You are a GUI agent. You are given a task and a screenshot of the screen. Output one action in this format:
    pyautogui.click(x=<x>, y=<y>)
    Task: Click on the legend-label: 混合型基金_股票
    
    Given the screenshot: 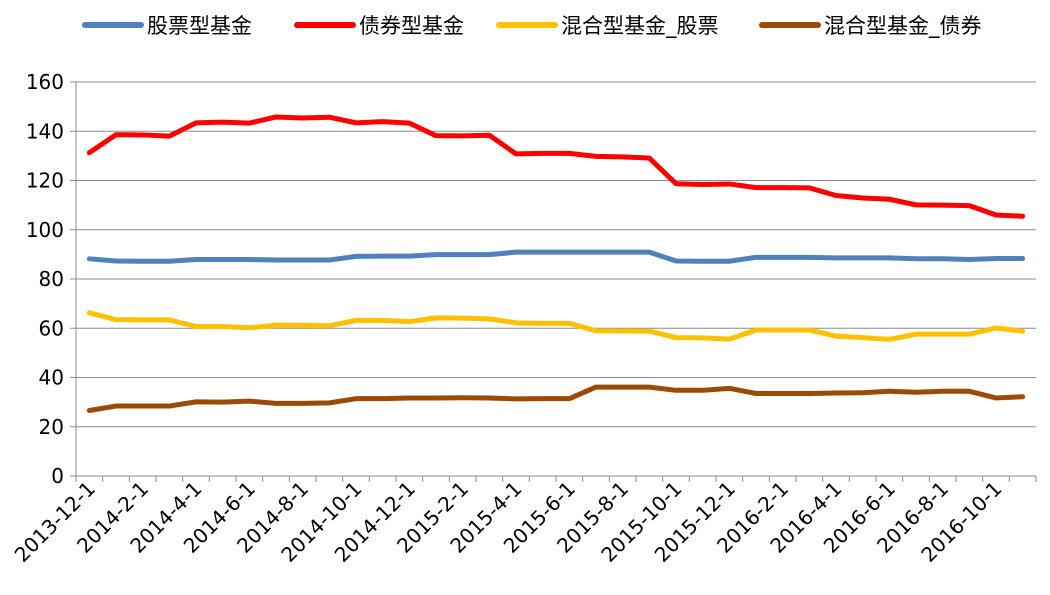 What is the action you would take?
    pyautogui.click(x=640, y=26)
    